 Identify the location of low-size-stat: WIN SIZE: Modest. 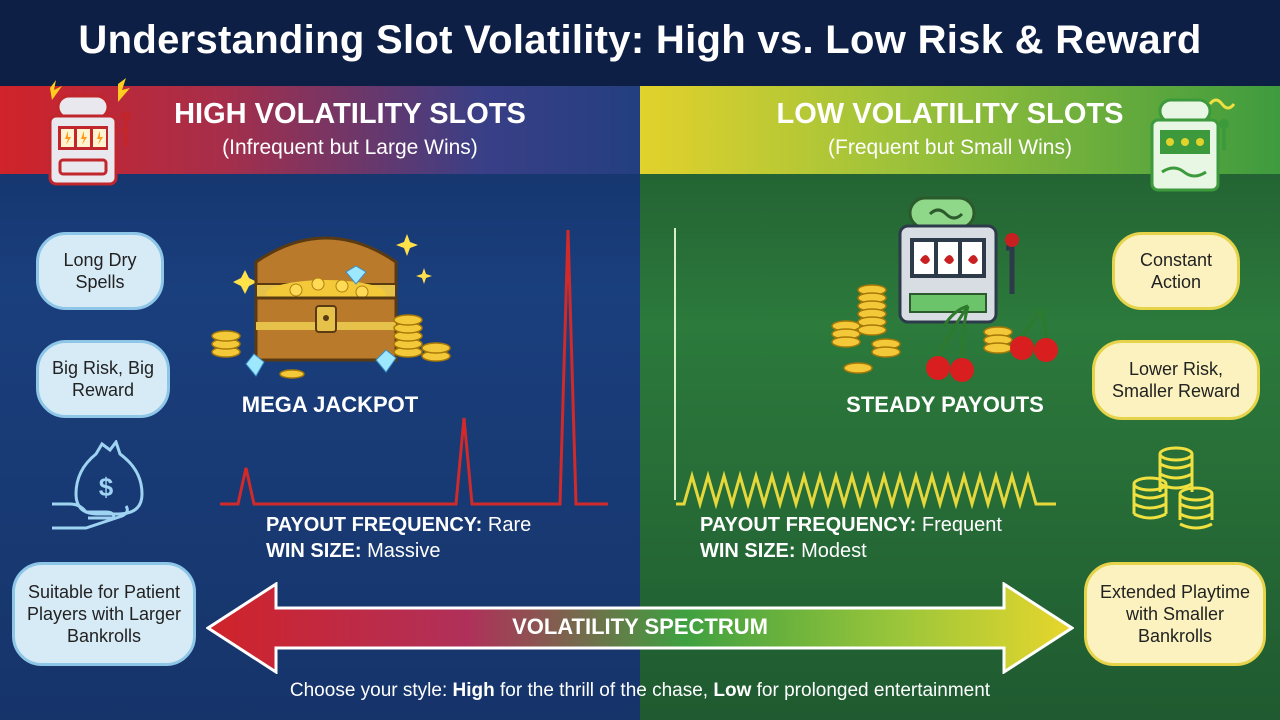
(783, 551).